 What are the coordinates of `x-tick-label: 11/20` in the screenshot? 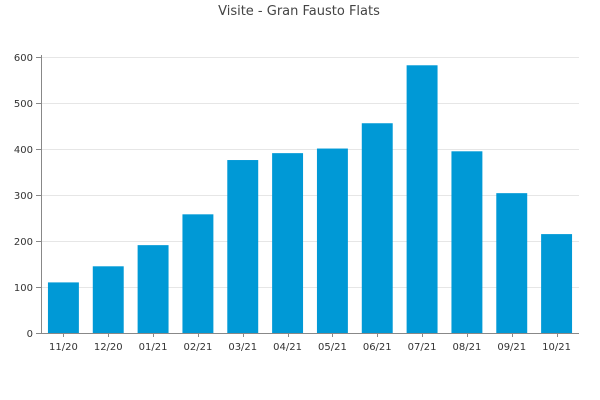 It's located at (63, 347).